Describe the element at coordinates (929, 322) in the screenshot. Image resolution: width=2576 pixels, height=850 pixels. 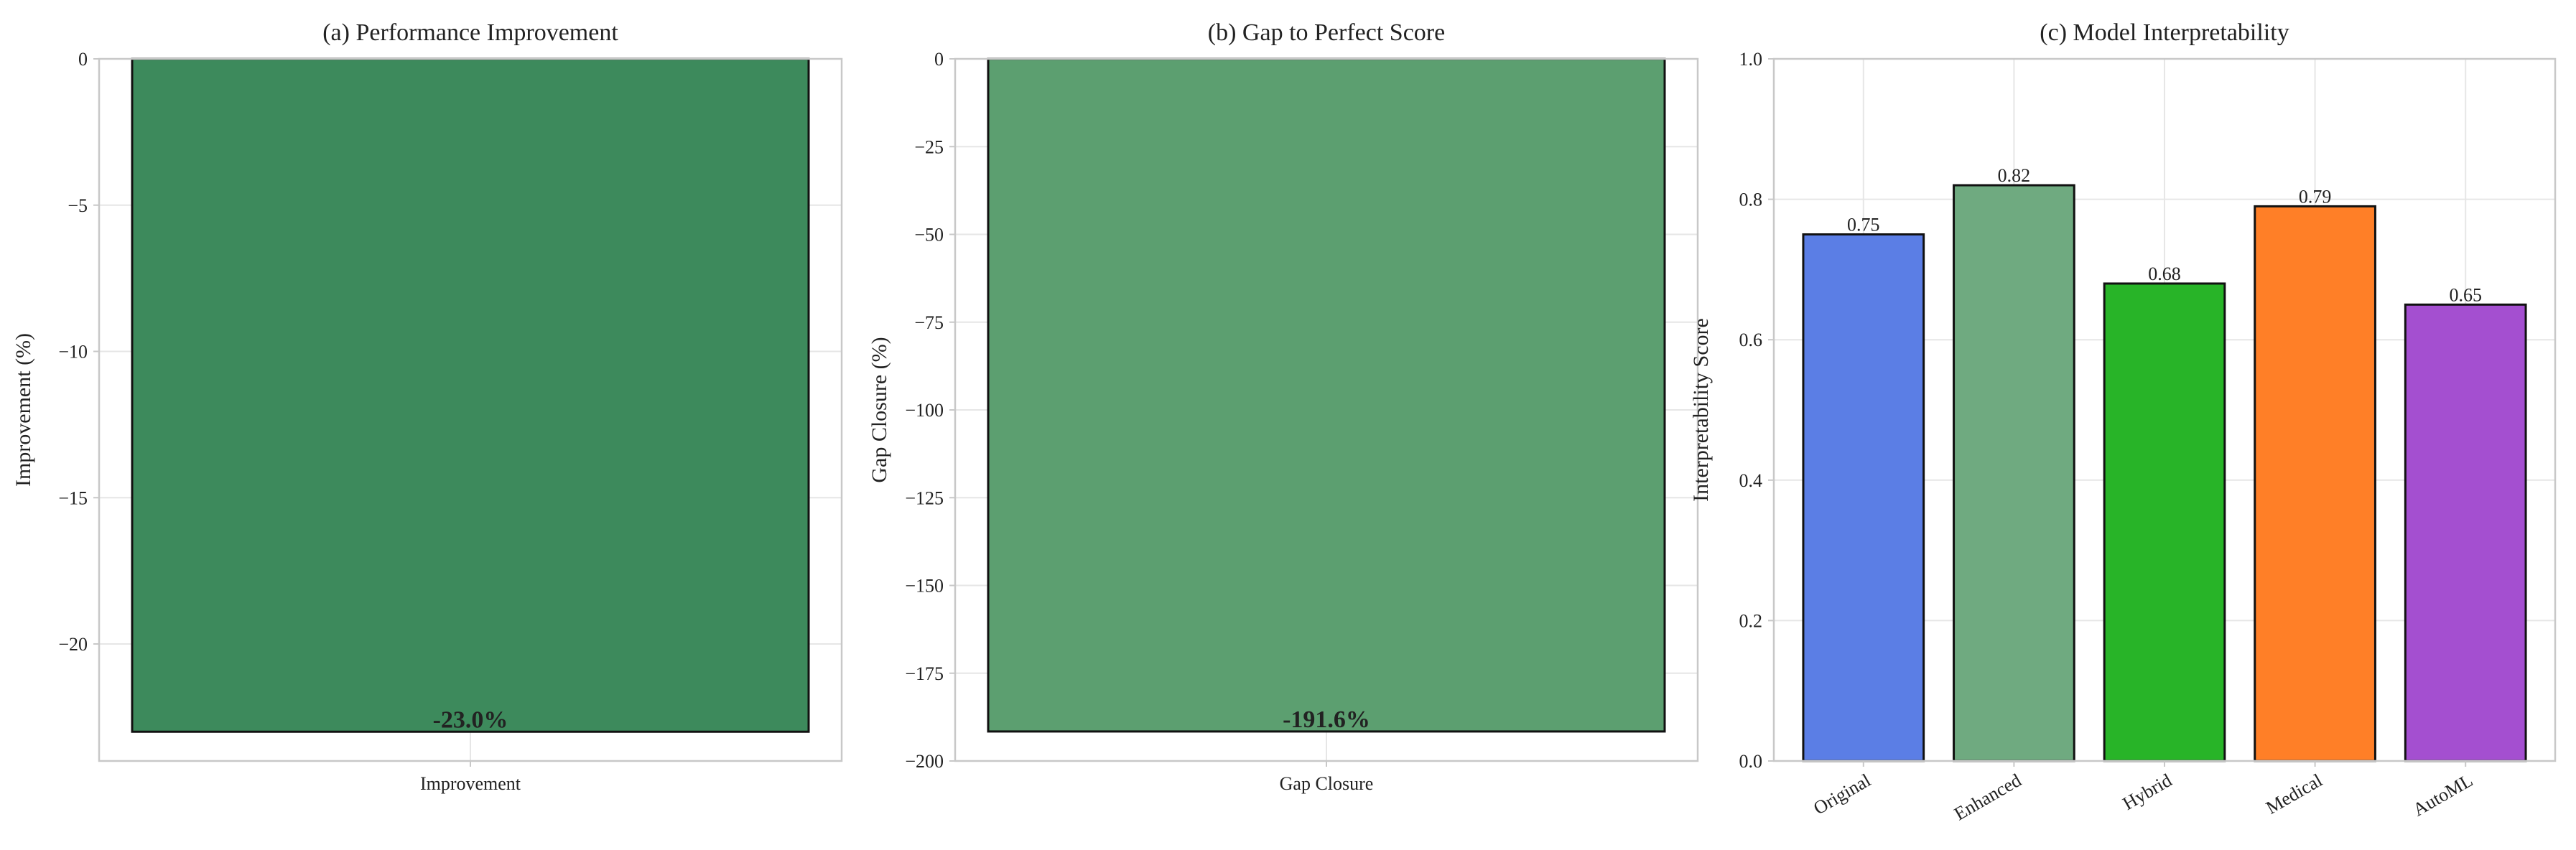
I see `y-tick-label: −75` at that location.